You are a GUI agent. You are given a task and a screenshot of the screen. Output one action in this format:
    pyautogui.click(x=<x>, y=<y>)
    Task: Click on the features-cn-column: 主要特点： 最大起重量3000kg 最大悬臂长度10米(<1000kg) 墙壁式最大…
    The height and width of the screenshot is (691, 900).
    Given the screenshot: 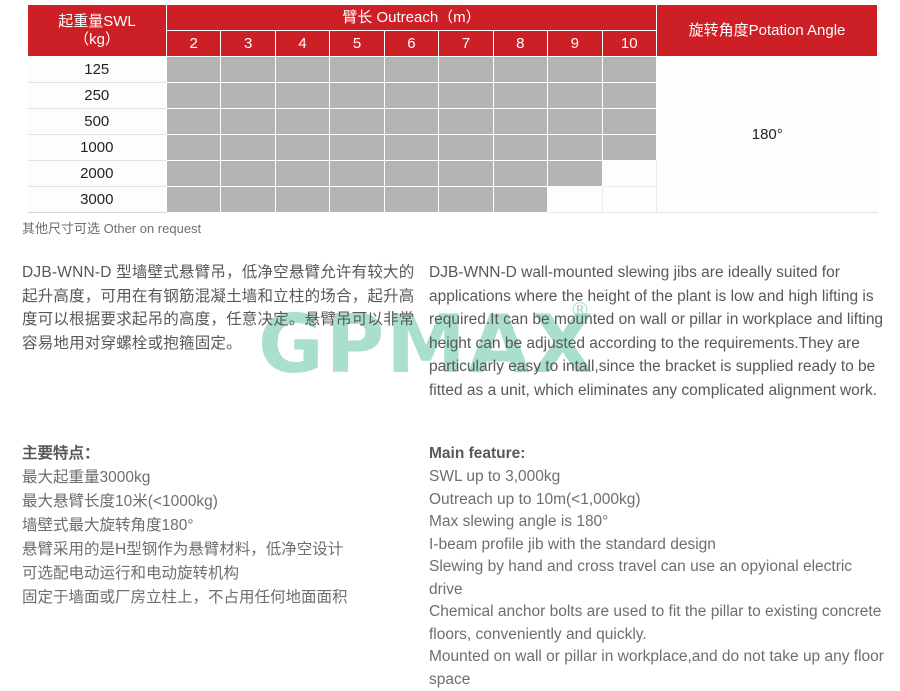 What is the action you would take?
    pyautogui.click(x=221, y=526)
    